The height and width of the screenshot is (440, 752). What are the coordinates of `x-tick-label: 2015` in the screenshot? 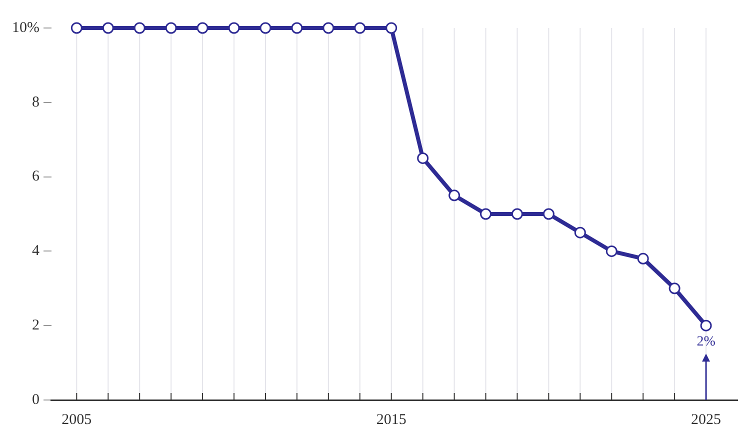 It's located at (391, 420).